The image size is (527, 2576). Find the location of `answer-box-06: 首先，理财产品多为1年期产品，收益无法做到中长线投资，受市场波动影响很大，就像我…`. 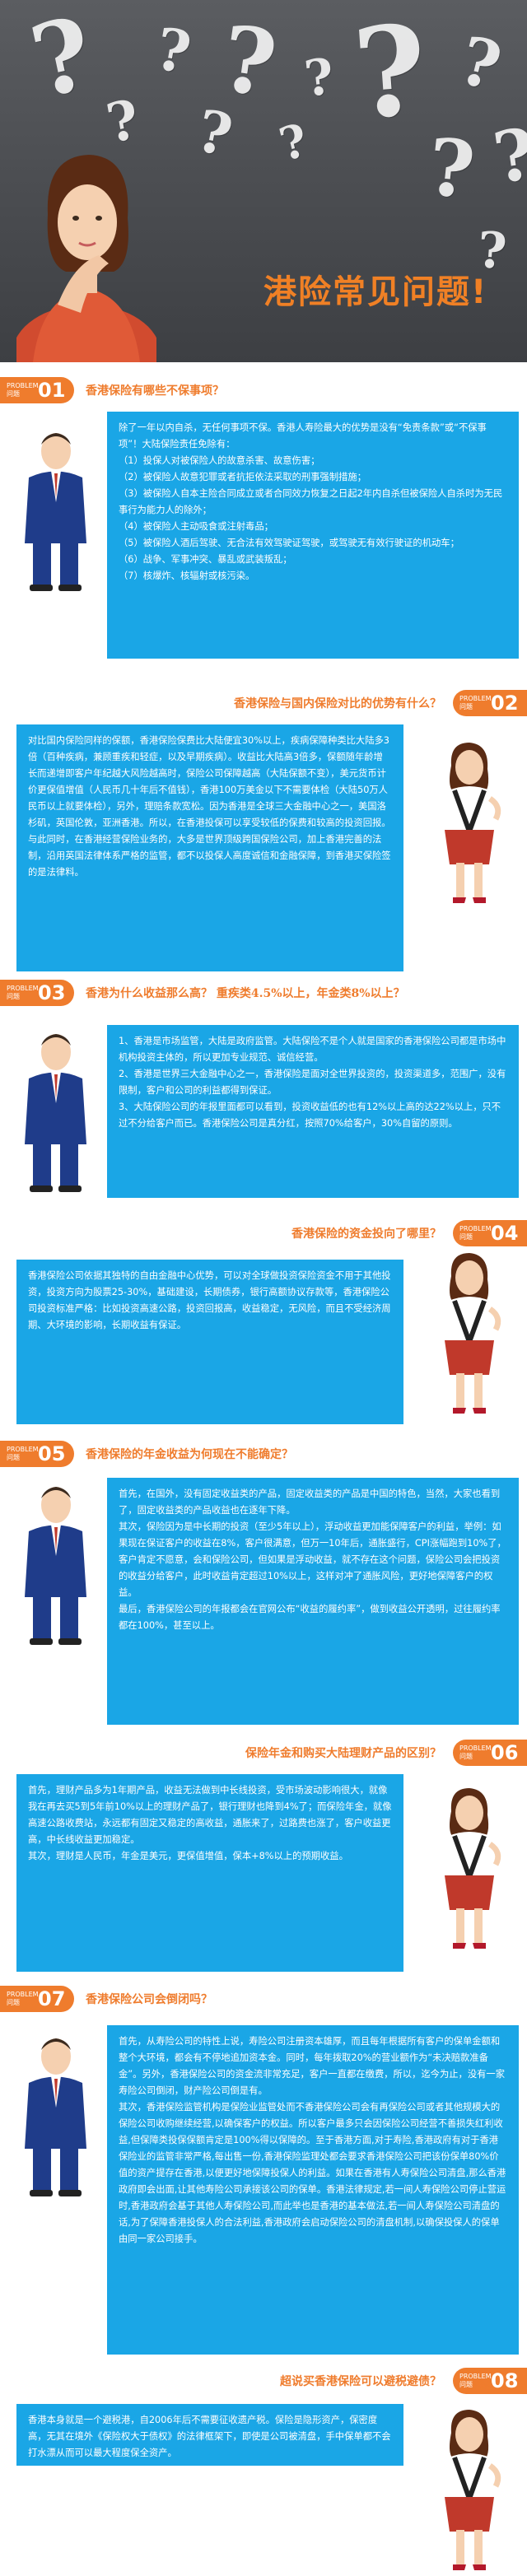

answer-box-06: 首先，理财产品多为1年期产品，收益无法做到中长线投资，受市场波动影响很大，就像我… is located at coordinates (209, 1873).